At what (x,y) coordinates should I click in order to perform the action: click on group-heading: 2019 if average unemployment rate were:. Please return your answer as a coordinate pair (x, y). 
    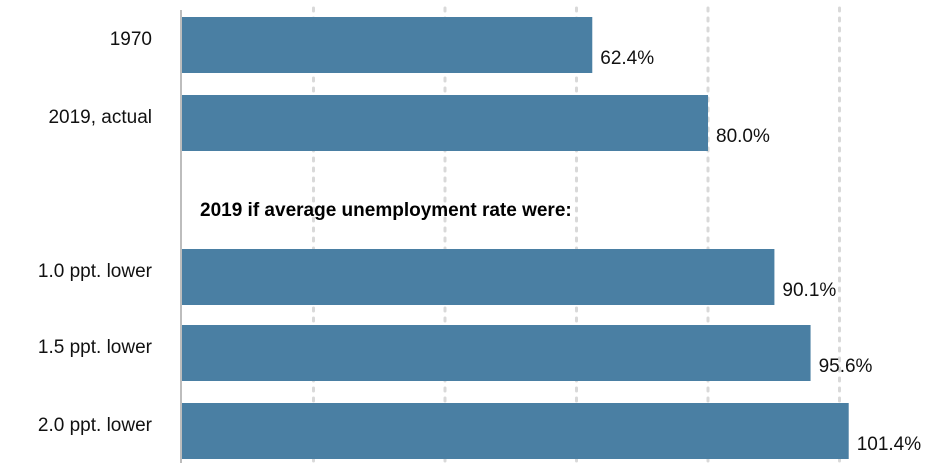
    Looking at the image, I should click on (386, 210).